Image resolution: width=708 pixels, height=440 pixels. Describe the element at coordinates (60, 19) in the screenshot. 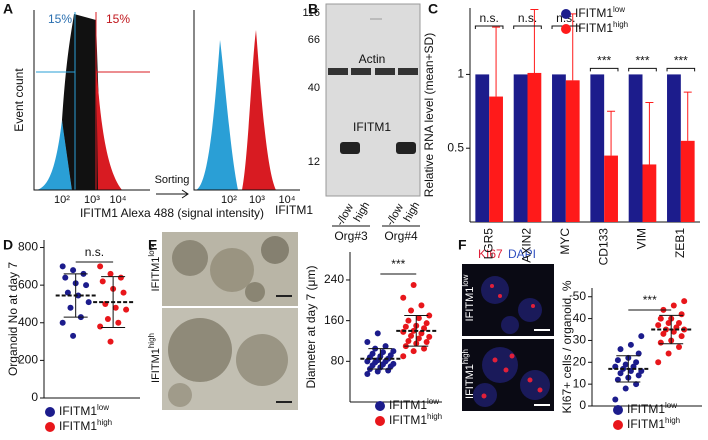

I see `gate-label: 15%` at that location.